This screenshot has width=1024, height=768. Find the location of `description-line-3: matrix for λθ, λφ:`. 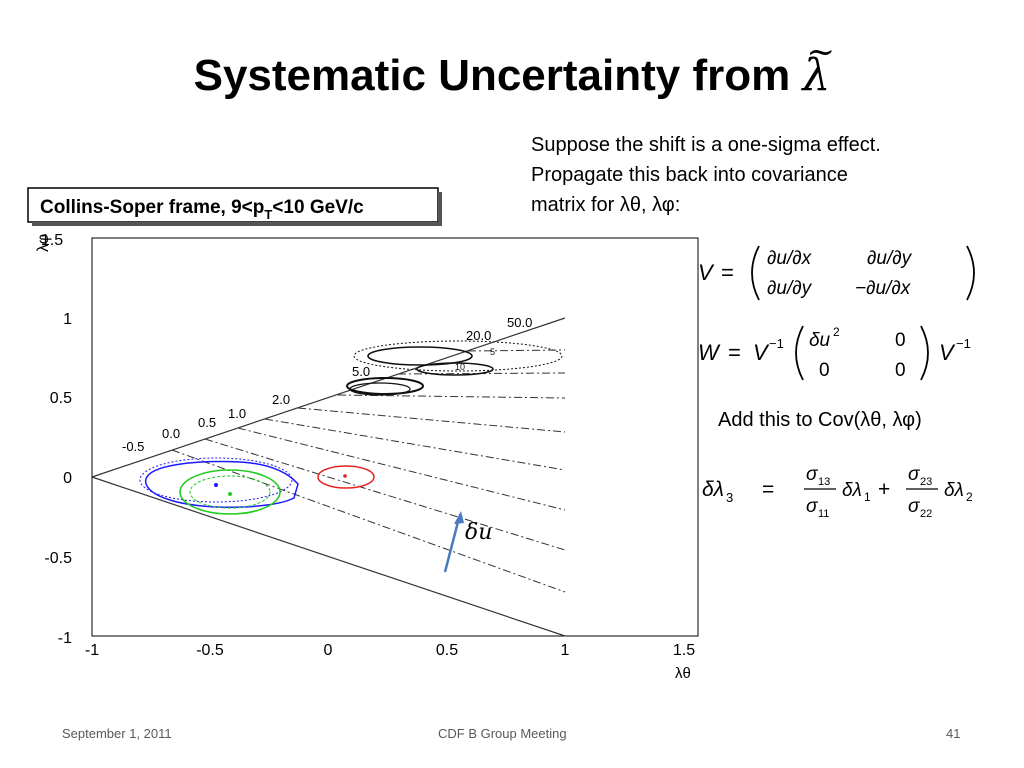

description-line-3: matrix for λθ, λφ: is located at coordinates (606, 205).